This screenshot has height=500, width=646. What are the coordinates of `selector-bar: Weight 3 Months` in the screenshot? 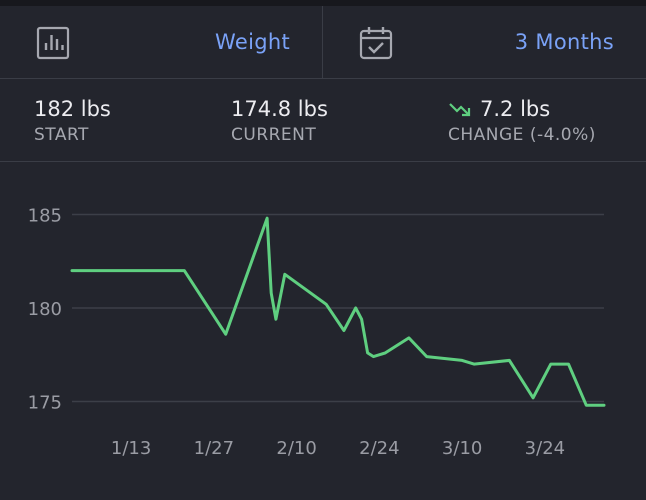 It's located at (323, 42).